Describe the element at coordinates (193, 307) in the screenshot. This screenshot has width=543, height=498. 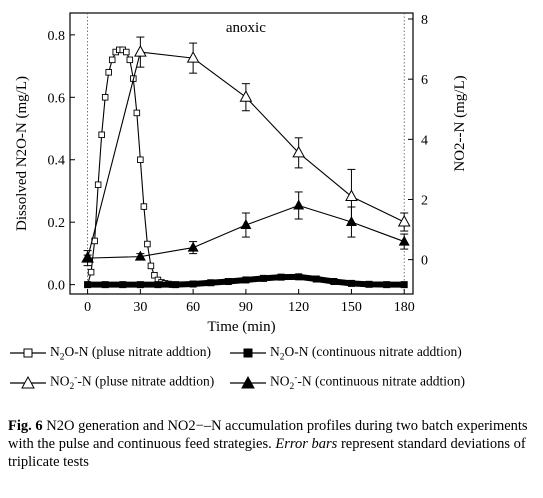
I see `x-tick-label: 60` at that location.